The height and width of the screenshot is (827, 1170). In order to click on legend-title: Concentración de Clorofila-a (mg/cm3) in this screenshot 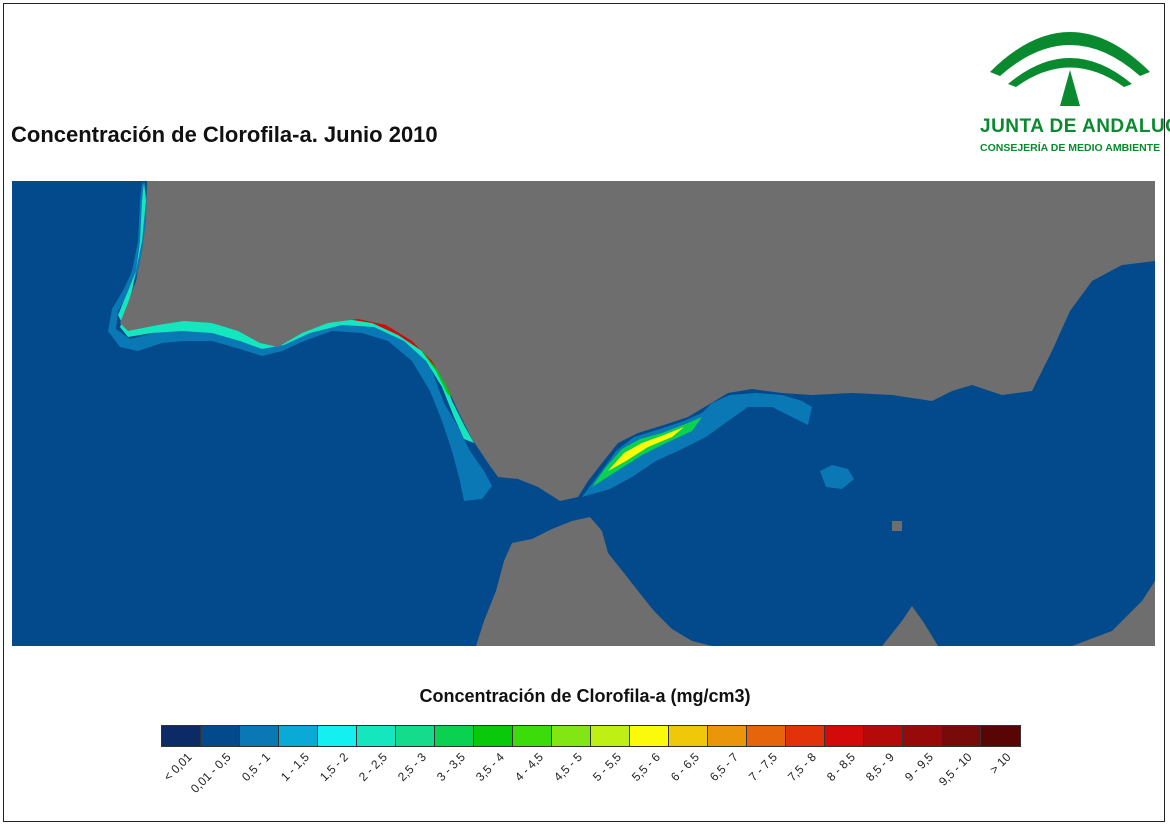, I will do `click(585, 696)`.